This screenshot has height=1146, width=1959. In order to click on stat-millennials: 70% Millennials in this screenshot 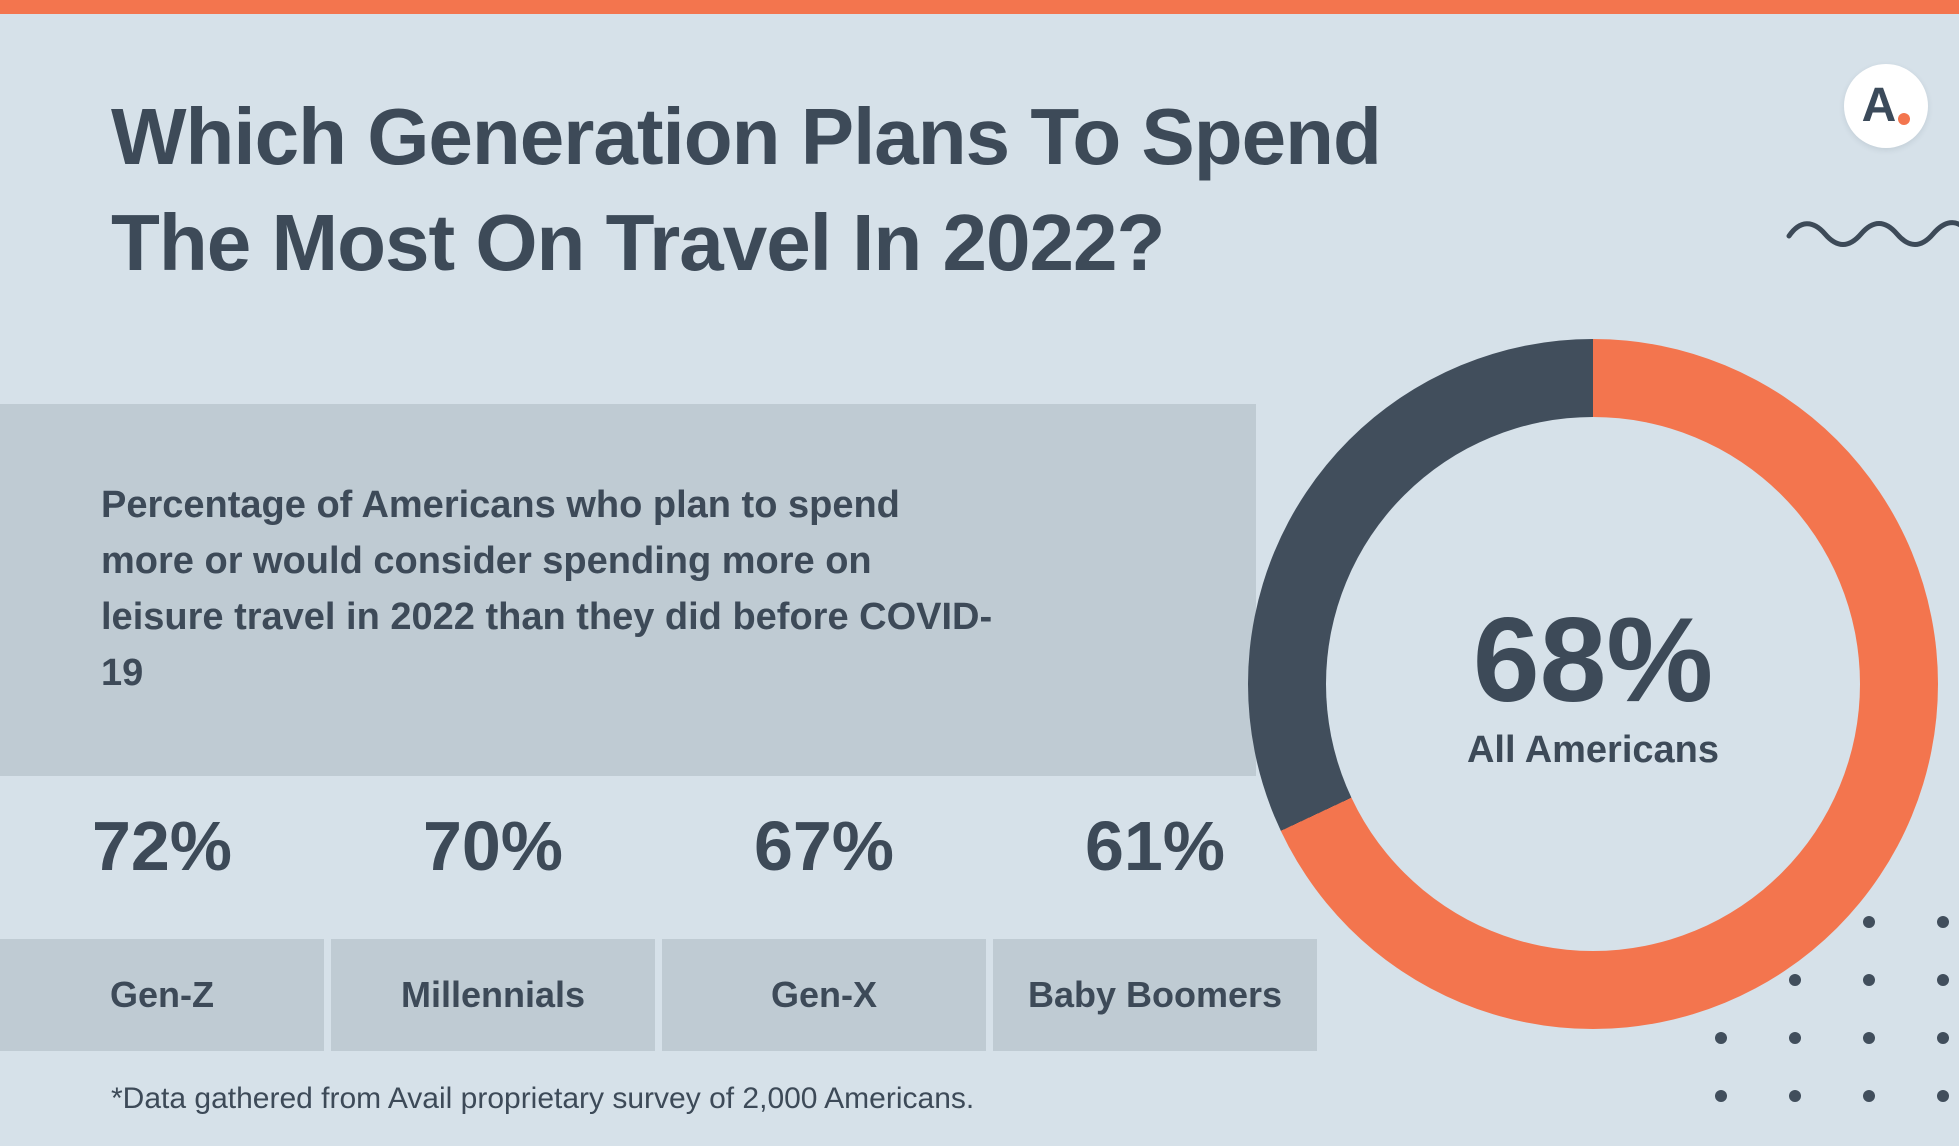, I will do `click(493, 928)`.